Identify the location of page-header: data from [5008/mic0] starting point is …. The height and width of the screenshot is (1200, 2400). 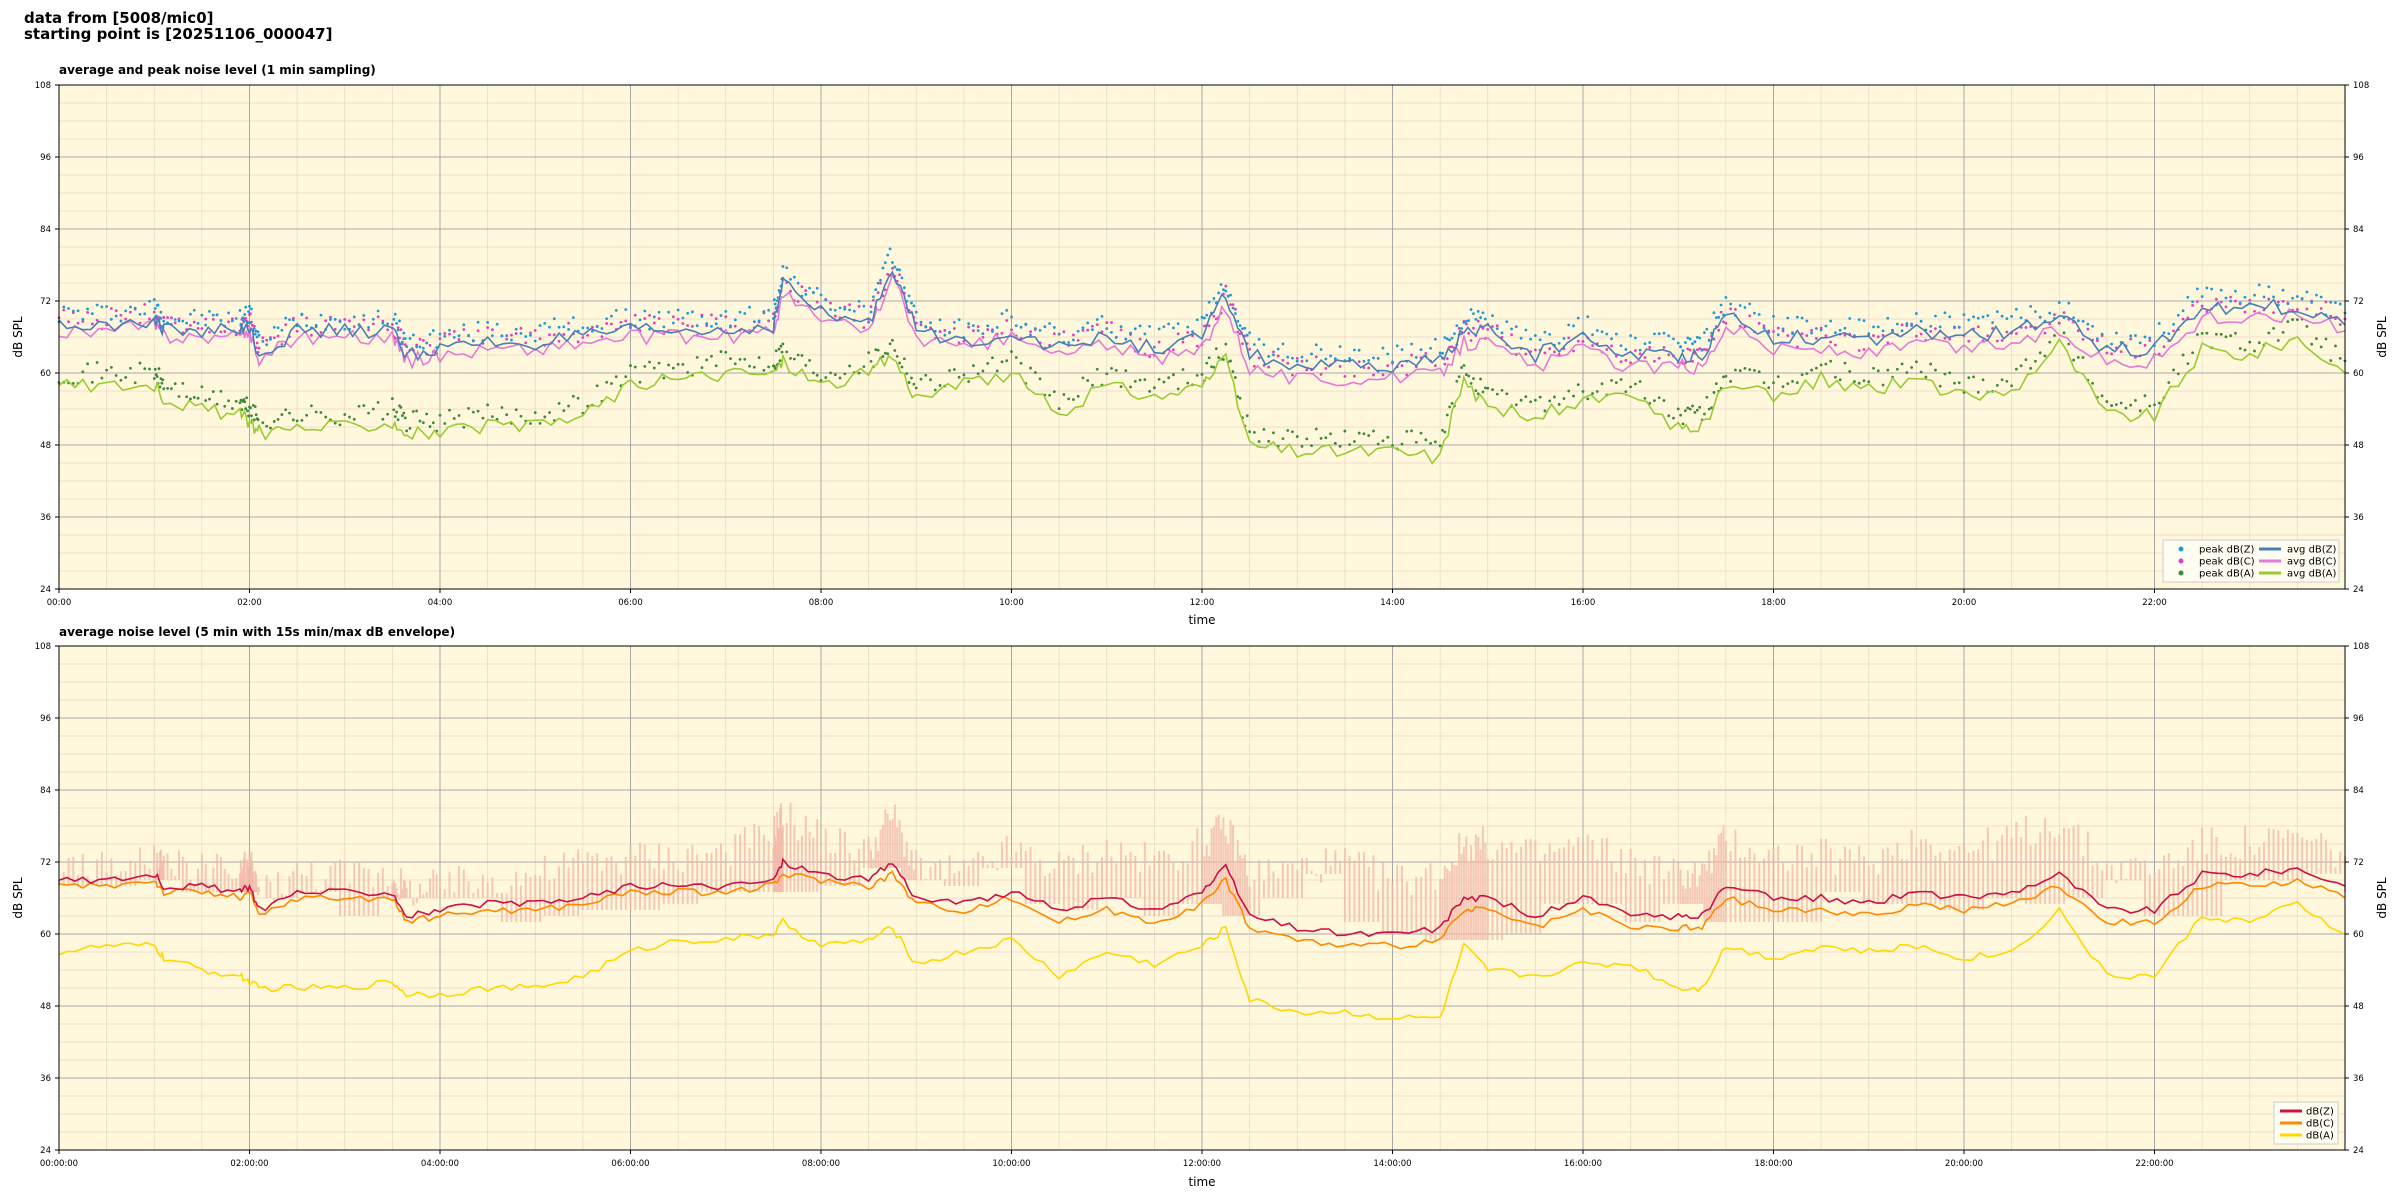
(178, 26).